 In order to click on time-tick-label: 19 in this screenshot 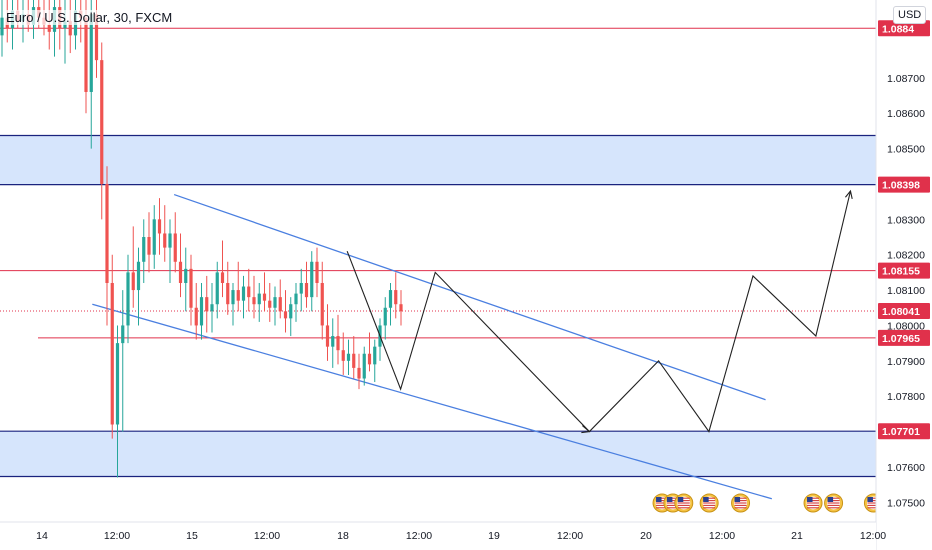, I will do `click(494, 536)`.